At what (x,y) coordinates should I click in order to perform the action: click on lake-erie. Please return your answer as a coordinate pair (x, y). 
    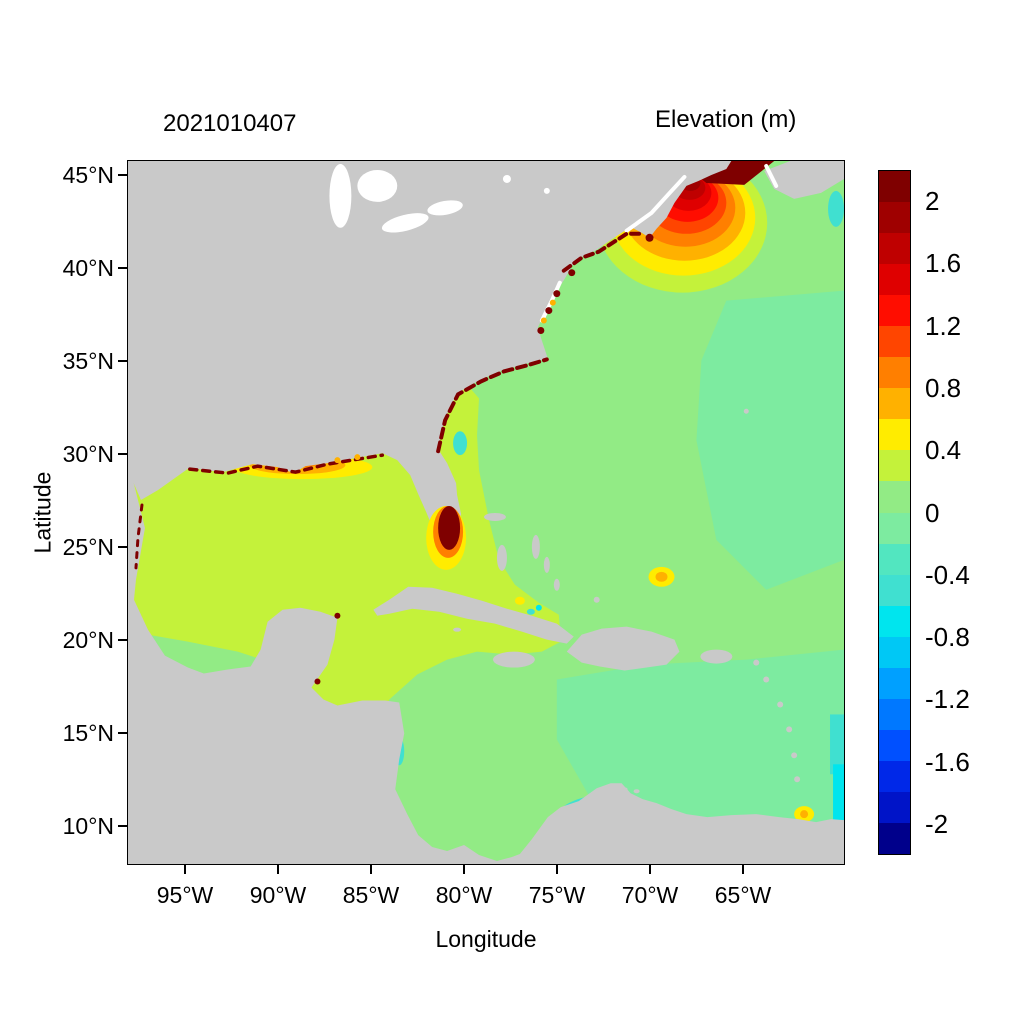
    Looking at the image, I should click on (405, 223).